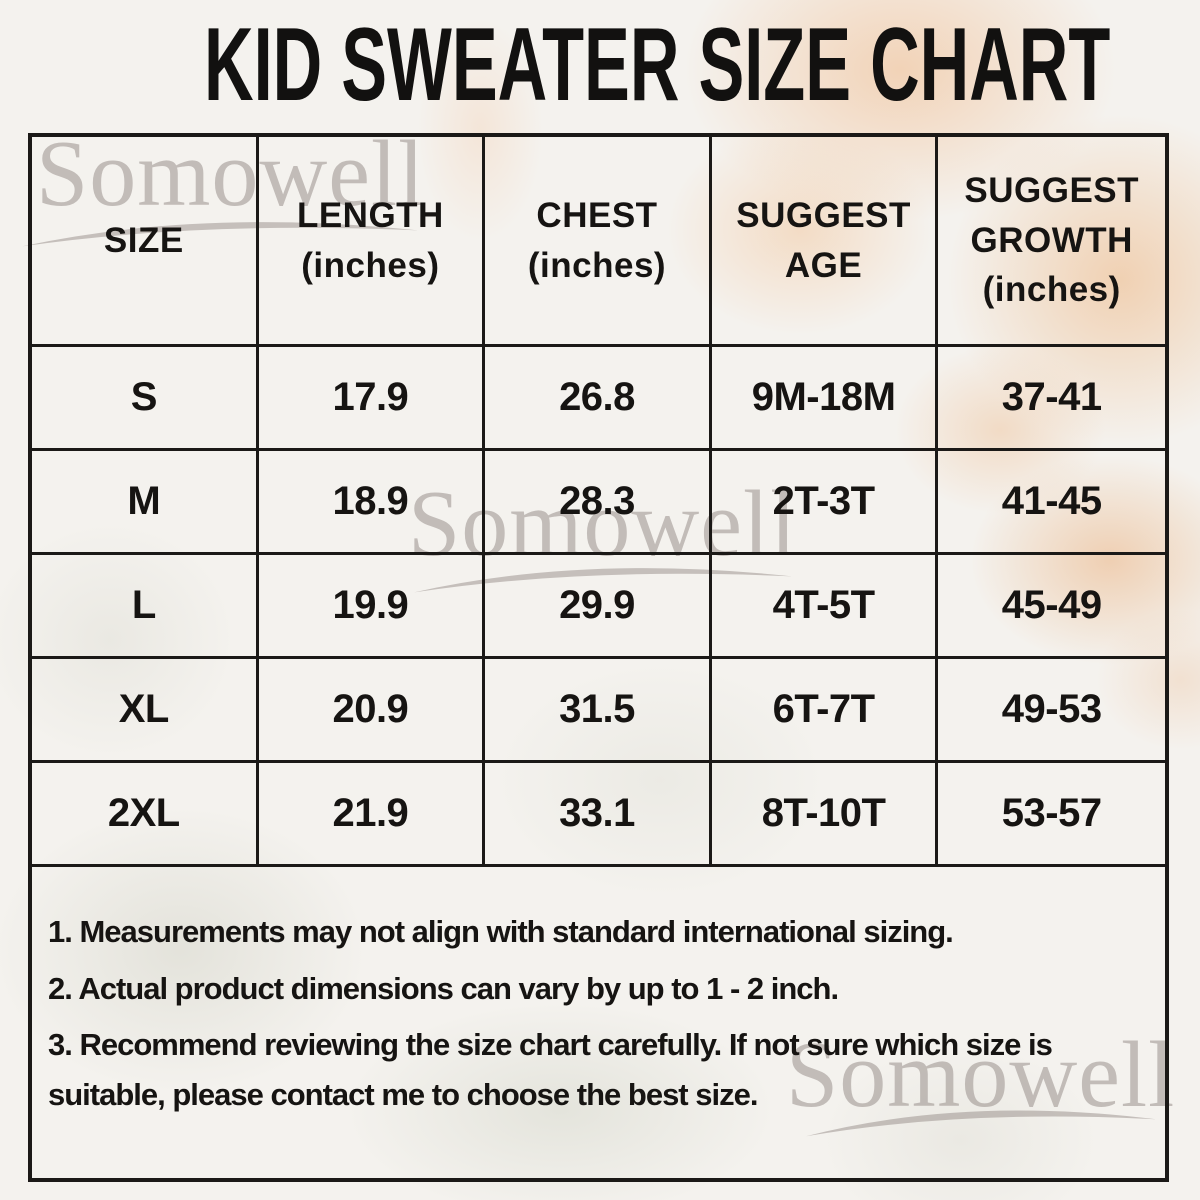 The width and height of the screenshot is (1200, 1200). Describe the element at coordinates (598, 815) in the screenshot. I see `cell-chest: 33.1` at that location.